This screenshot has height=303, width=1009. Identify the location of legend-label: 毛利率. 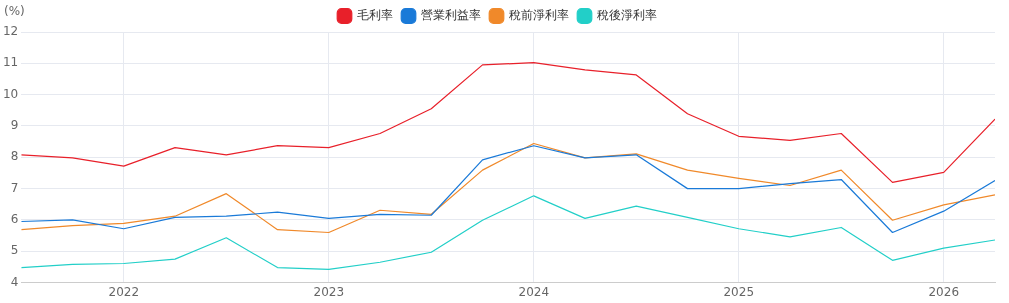
(374, 15).